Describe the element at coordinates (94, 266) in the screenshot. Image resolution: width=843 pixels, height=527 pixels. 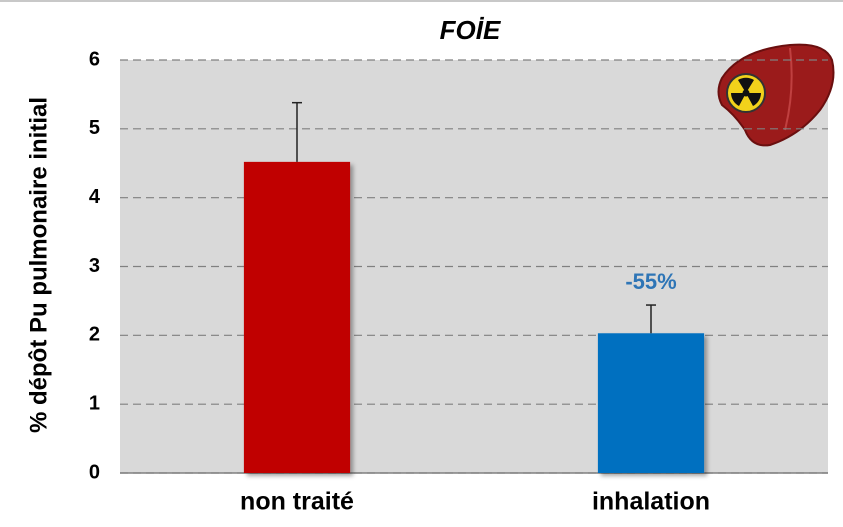
I see `y-tick-label: 3` at that location.